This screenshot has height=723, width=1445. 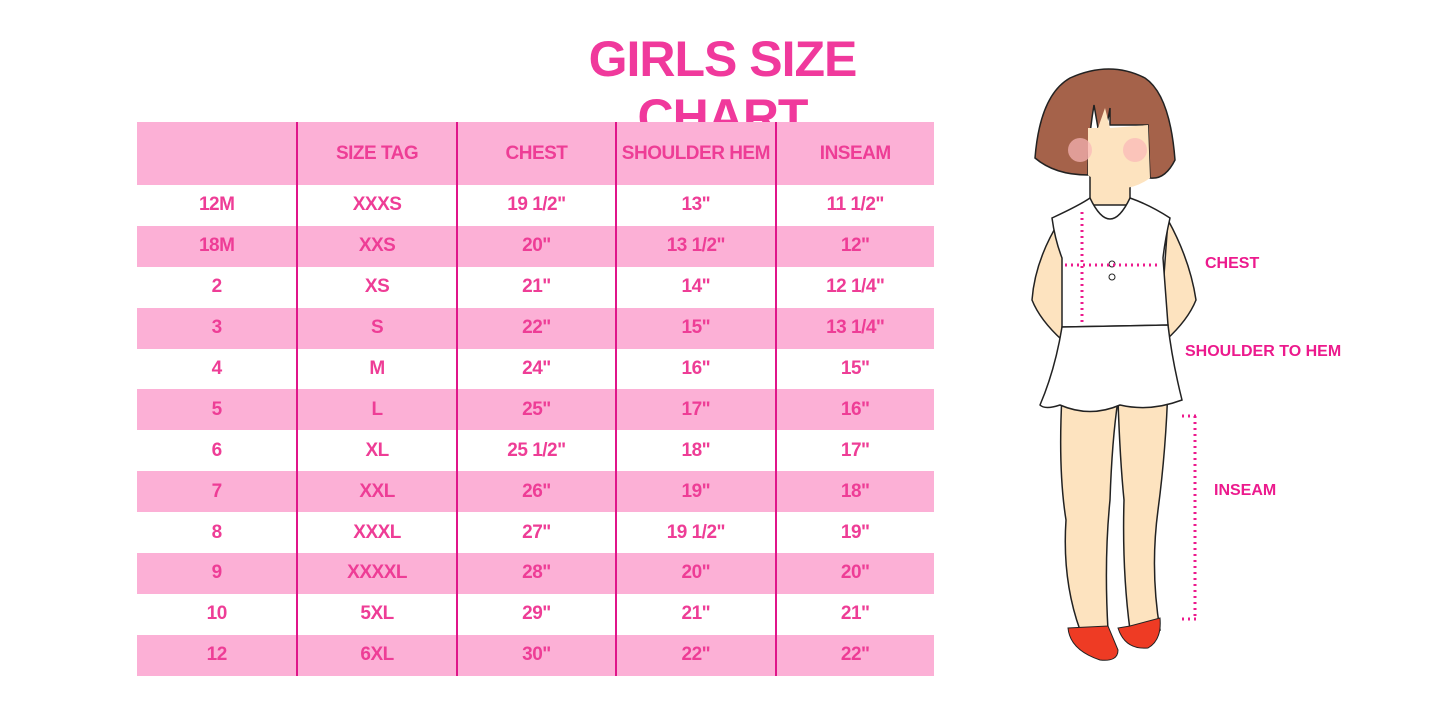 I want to click on table-row: 4 M 24" 16" 15", so click(x=535, y=369).